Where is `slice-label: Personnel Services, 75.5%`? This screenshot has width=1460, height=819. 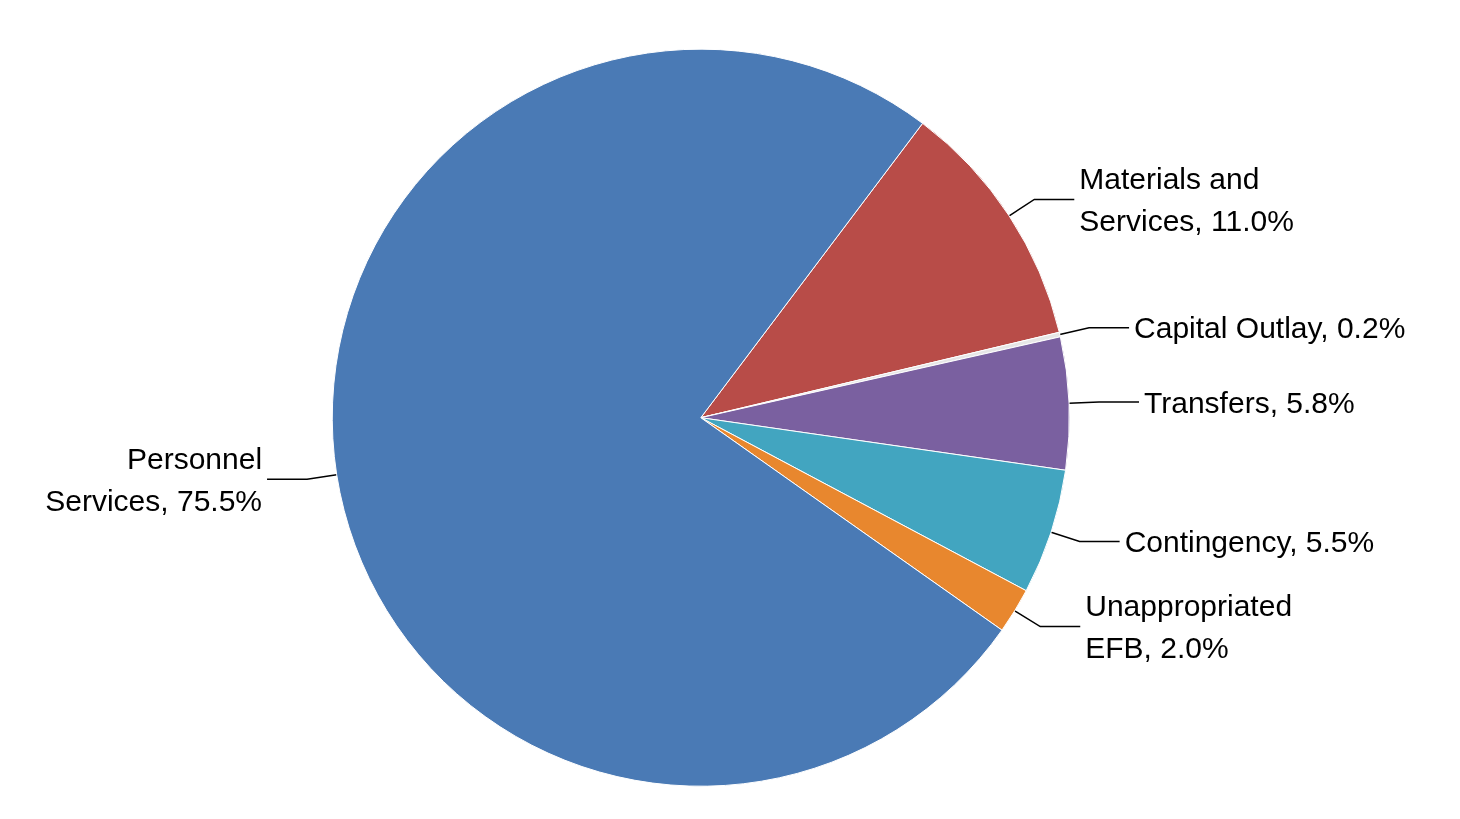
slice-label: Personnel Services, 75.5% is located at coordinates (154, 479).